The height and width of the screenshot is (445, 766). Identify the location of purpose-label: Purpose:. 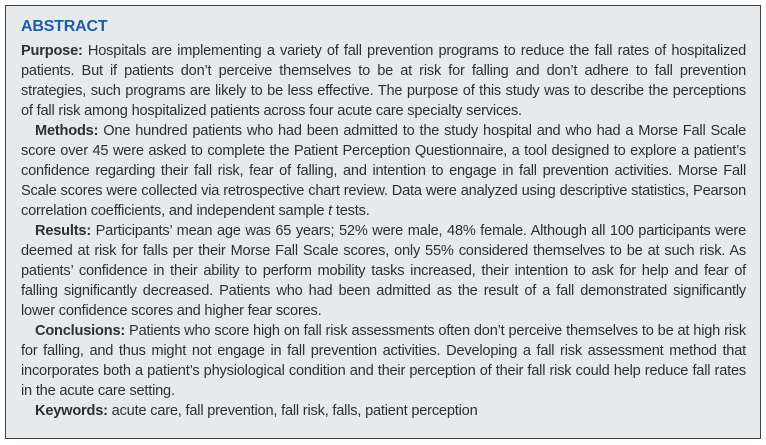
(52, 51).